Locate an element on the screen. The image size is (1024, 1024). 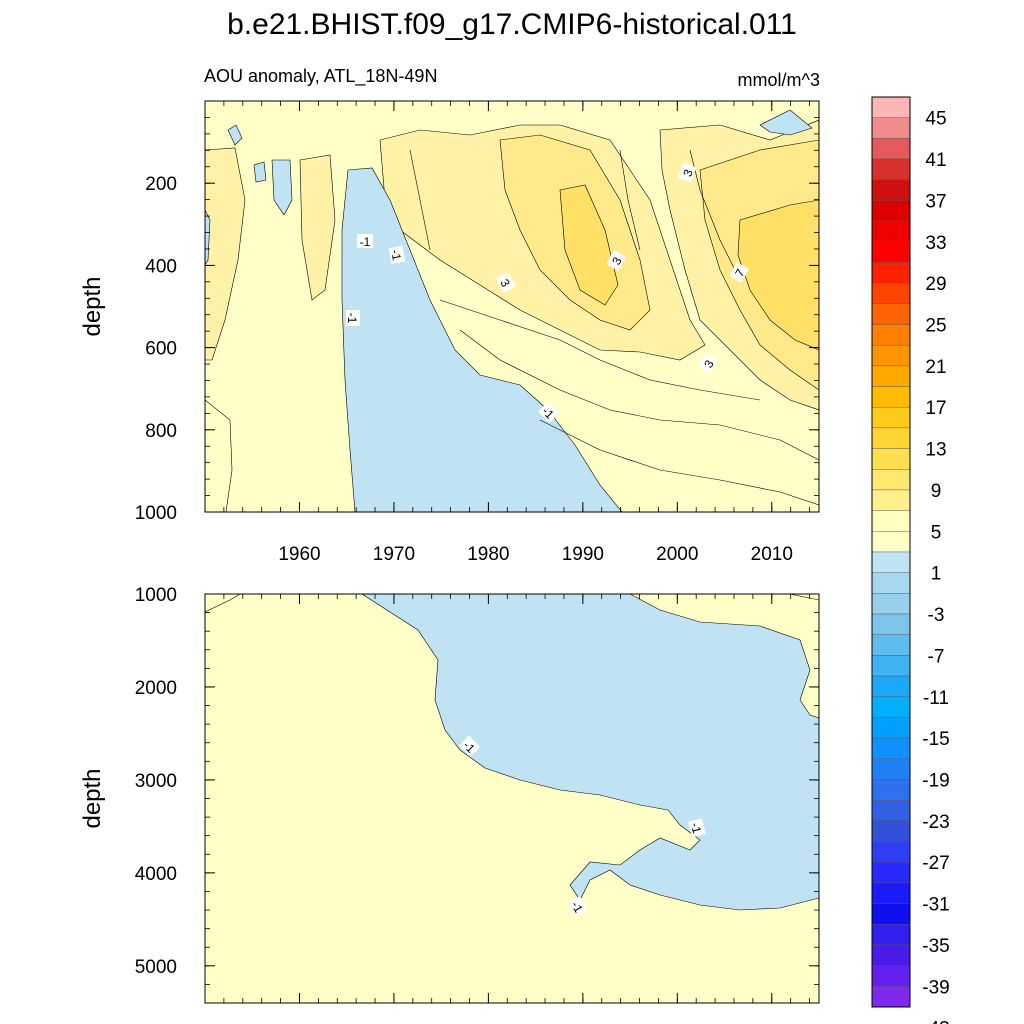
y-tick-label: 5000 is located at coordinates (156, 967).